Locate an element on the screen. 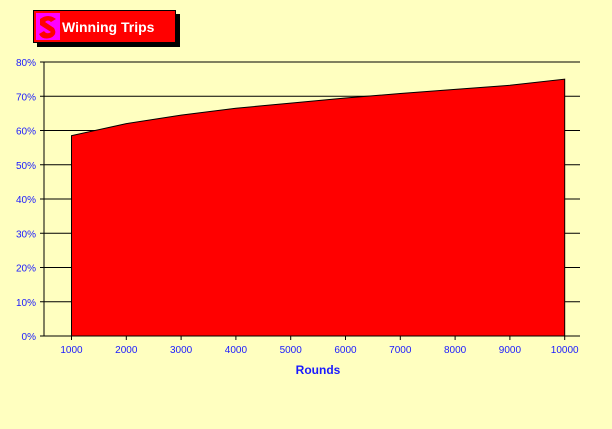 The width and height of the screenshot is (612, 429). chart-title-box: Winning Trips is located at coordinates (104, 26).